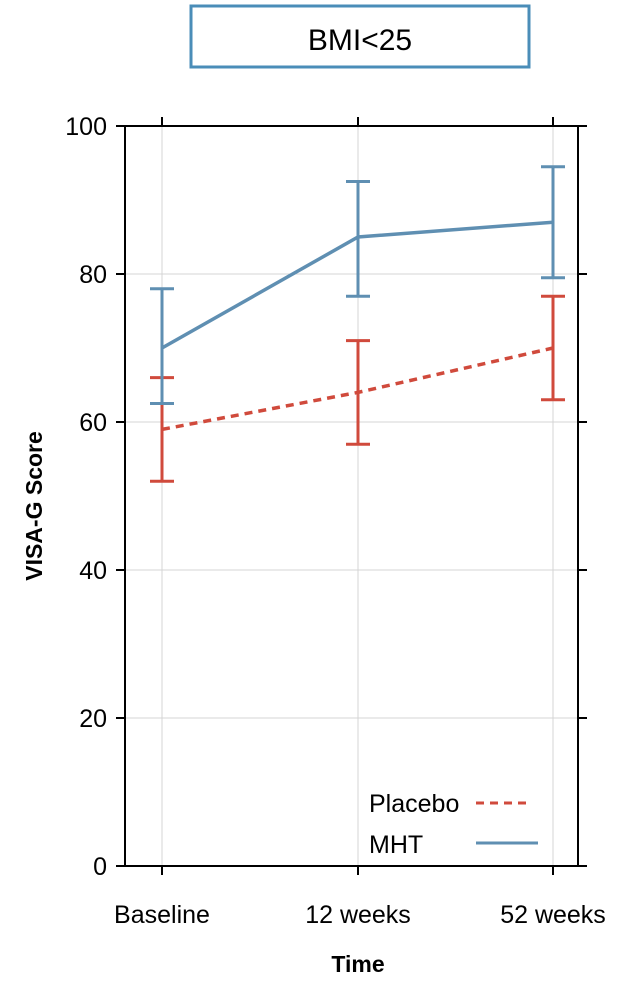 This screenshot has height=988, width=643. What do you see at coordinates (453, 824) in the screenshot?
I see `legend: Placebo MHT` at bounding box center [453, 824].